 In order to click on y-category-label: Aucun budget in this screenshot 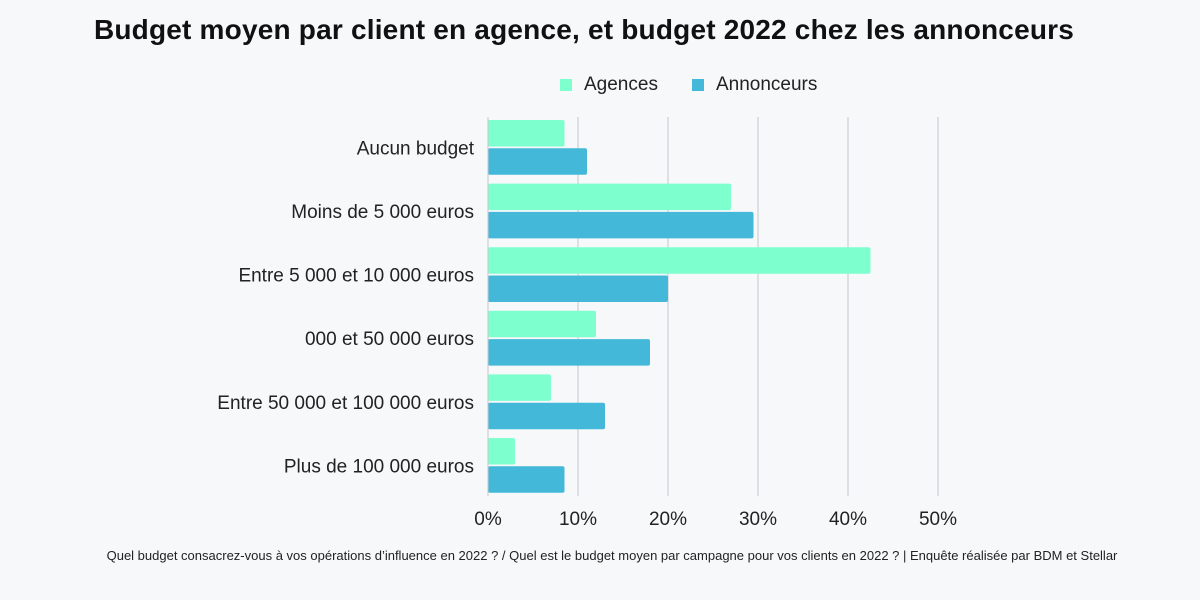, I will do `click(416, 148)`.